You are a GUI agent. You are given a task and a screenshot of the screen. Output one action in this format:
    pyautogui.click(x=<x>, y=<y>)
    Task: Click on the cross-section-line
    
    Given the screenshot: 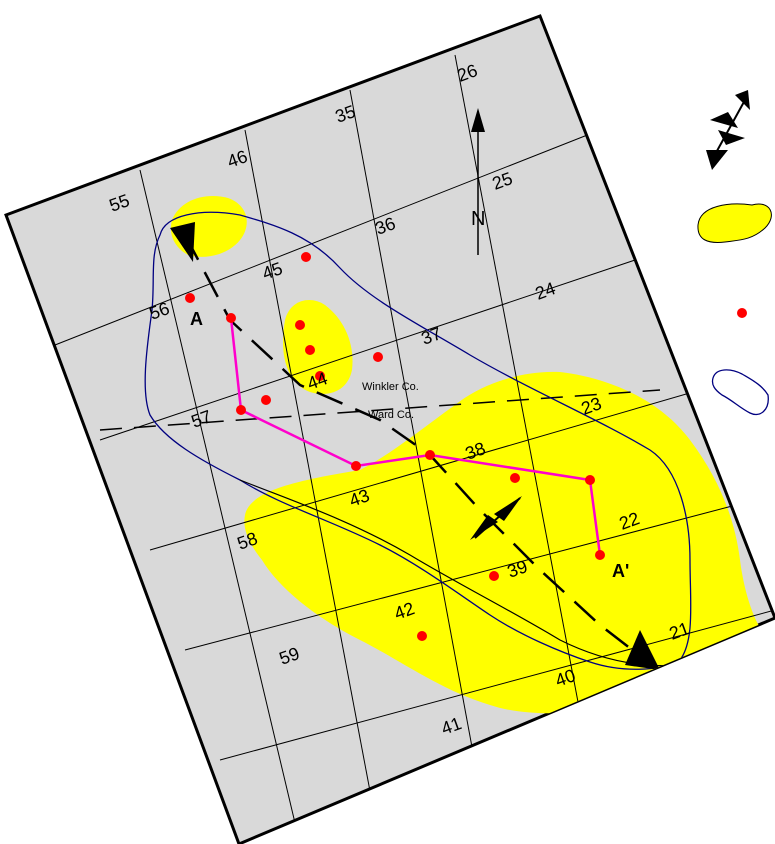 What is the action you would take?
    pyautogui.click(x=415, y=436)
    